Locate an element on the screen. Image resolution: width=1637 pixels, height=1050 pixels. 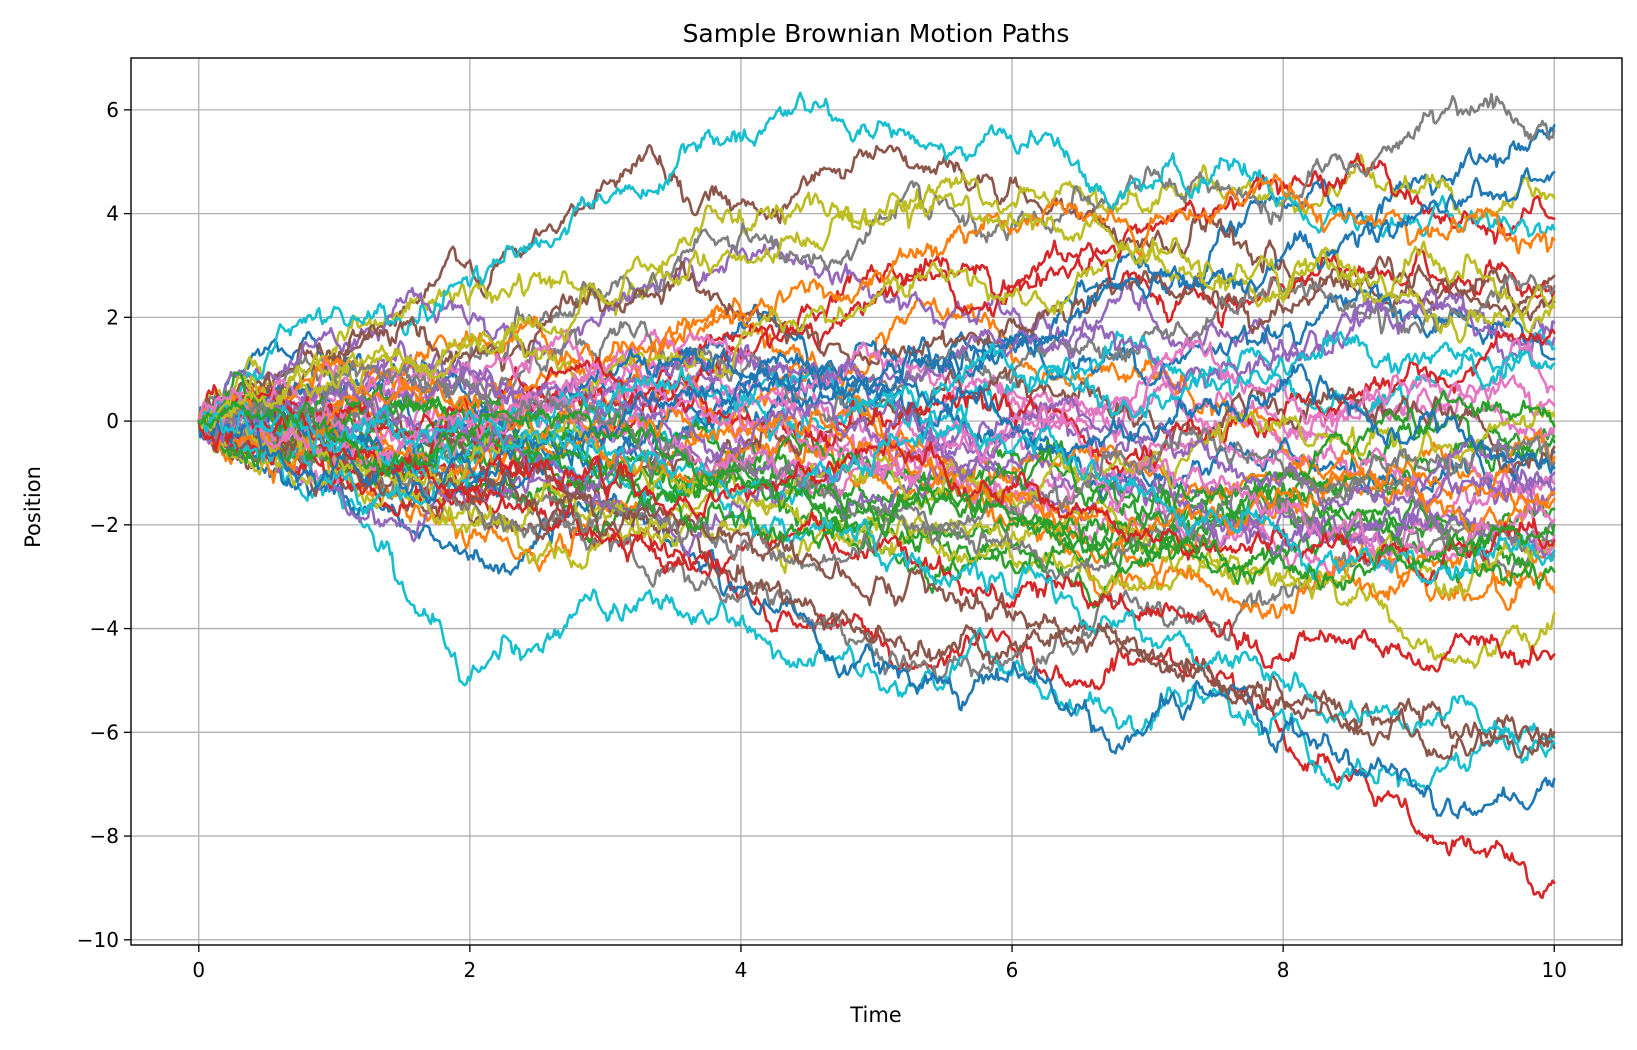
y-tick-label: −6 is located at coordinates (104, 732).